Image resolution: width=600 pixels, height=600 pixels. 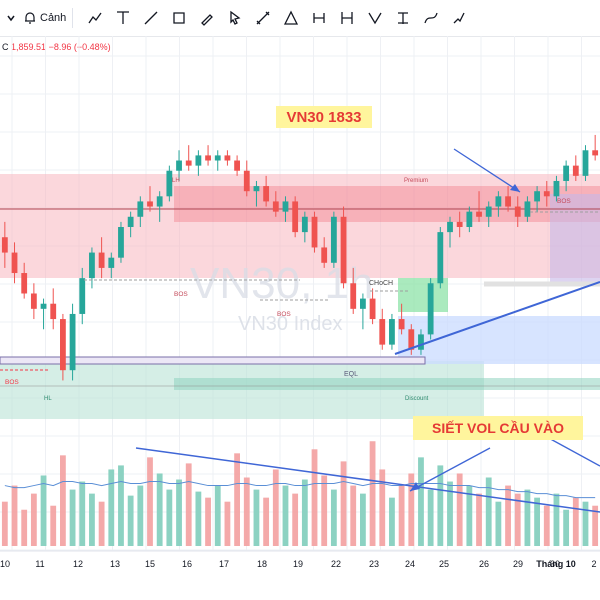 I want to click on time-tick: 11, so click(x=39, y=564).